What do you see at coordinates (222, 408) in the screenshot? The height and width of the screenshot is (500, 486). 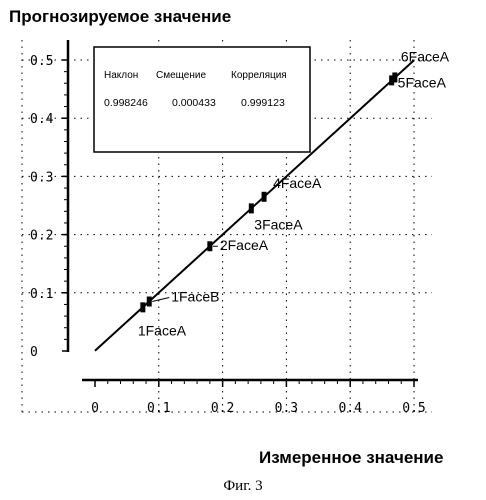 I see `x-tick-label: 0.2` at bounding box center [222, 408].